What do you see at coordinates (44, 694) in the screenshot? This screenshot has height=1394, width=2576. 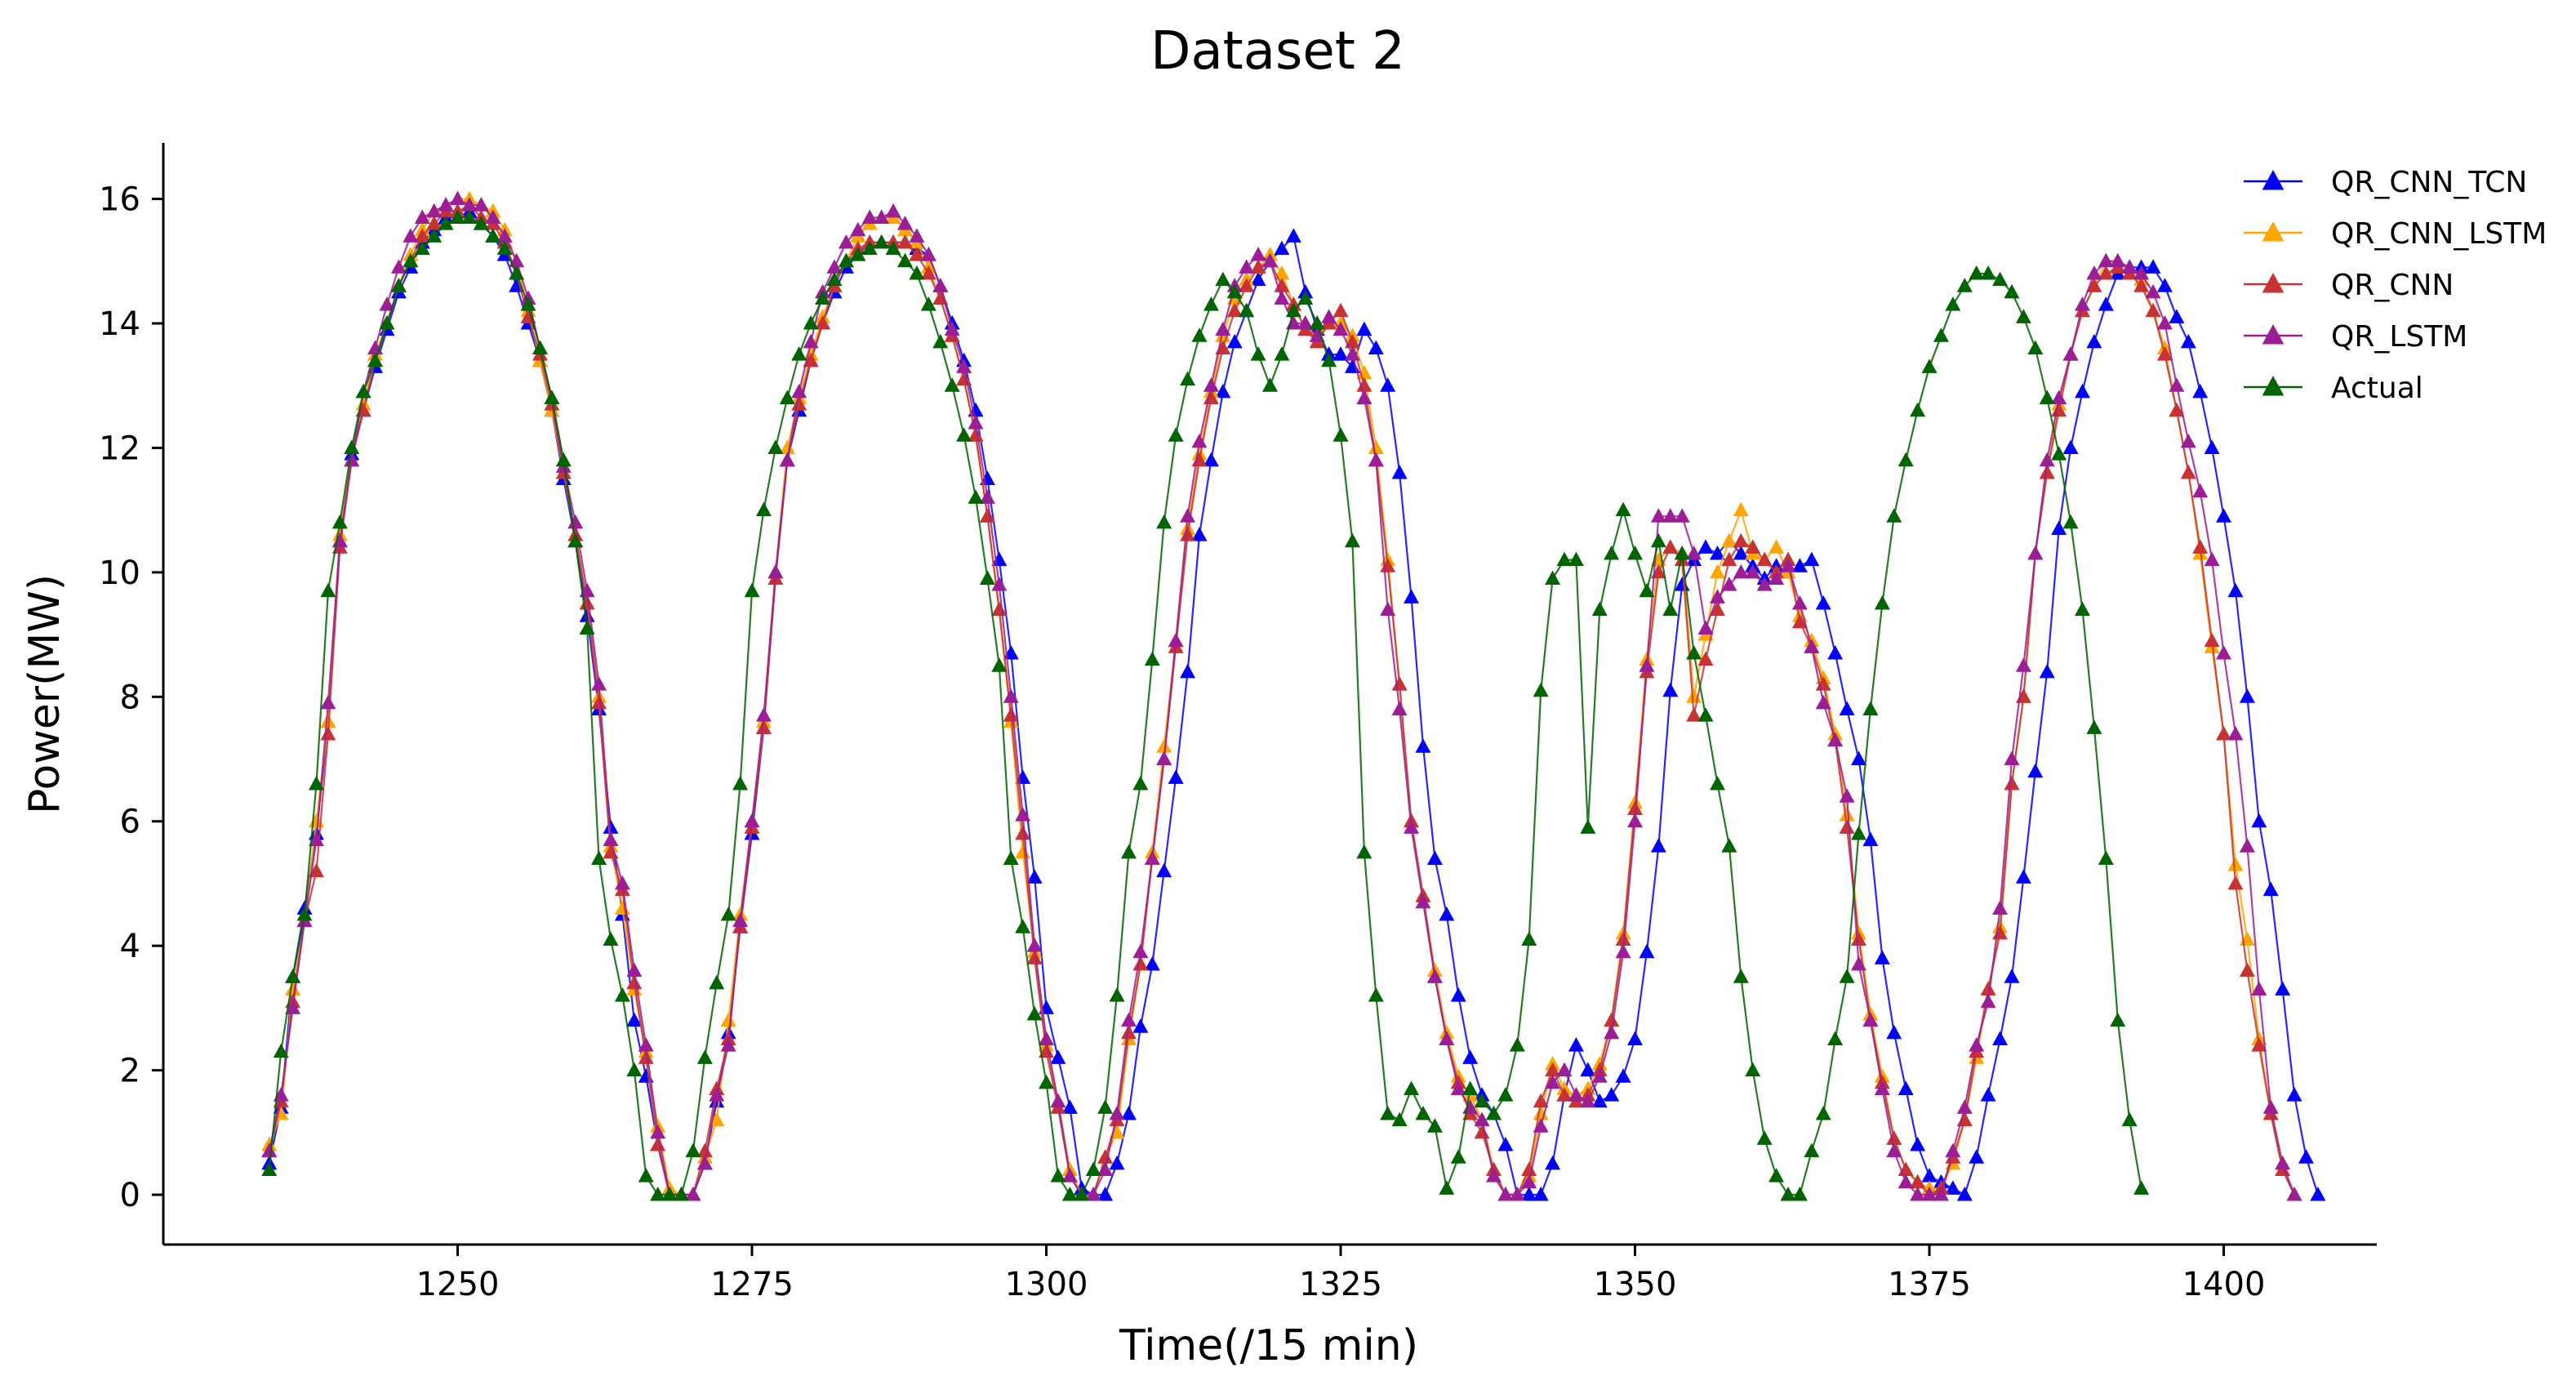 I see `y-axis-label: Power(MW)` at bounding box center [44, 694].